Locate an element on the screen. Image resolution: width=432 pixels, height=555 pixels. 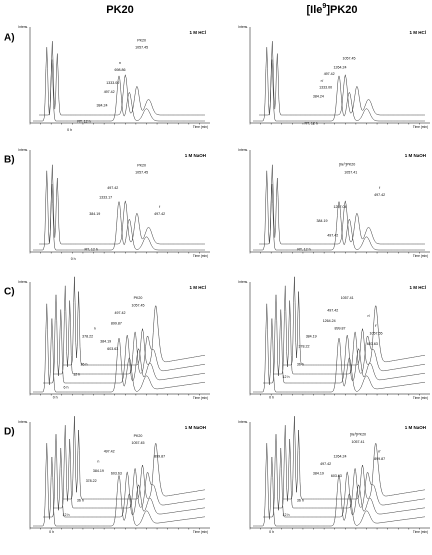
peak-label: 6 h is located at coordinates (66, 387).